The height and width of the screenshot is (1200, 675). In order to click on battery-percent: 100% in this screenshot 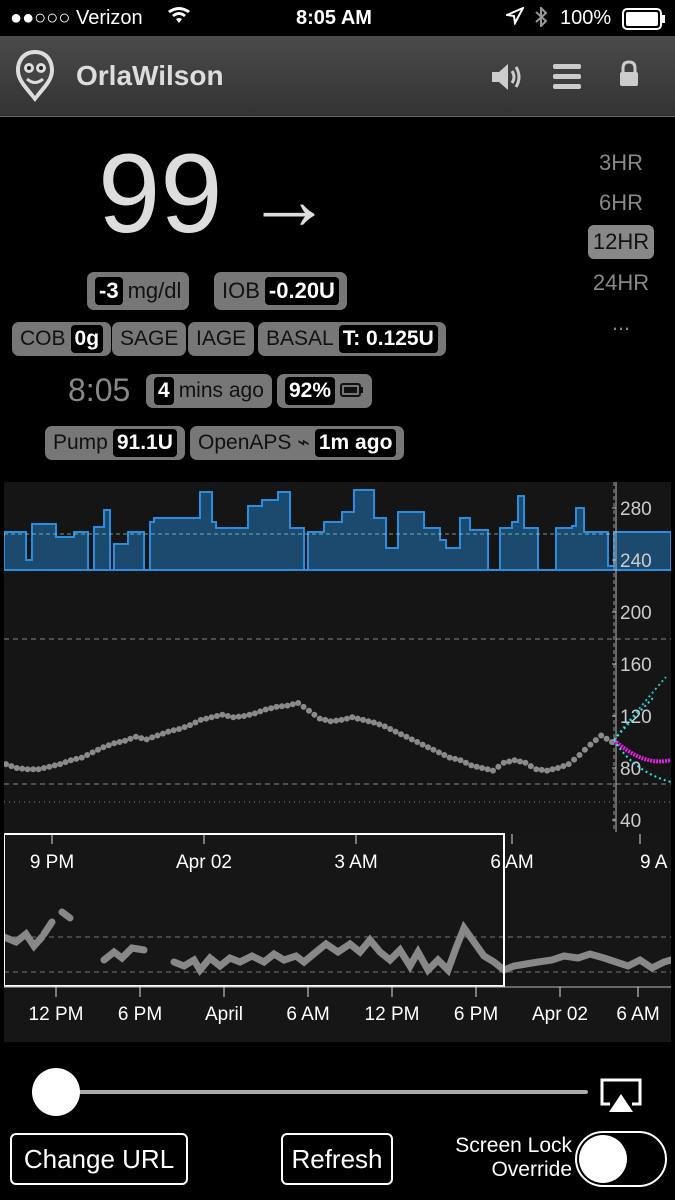, I will do `click(586, 18)`.